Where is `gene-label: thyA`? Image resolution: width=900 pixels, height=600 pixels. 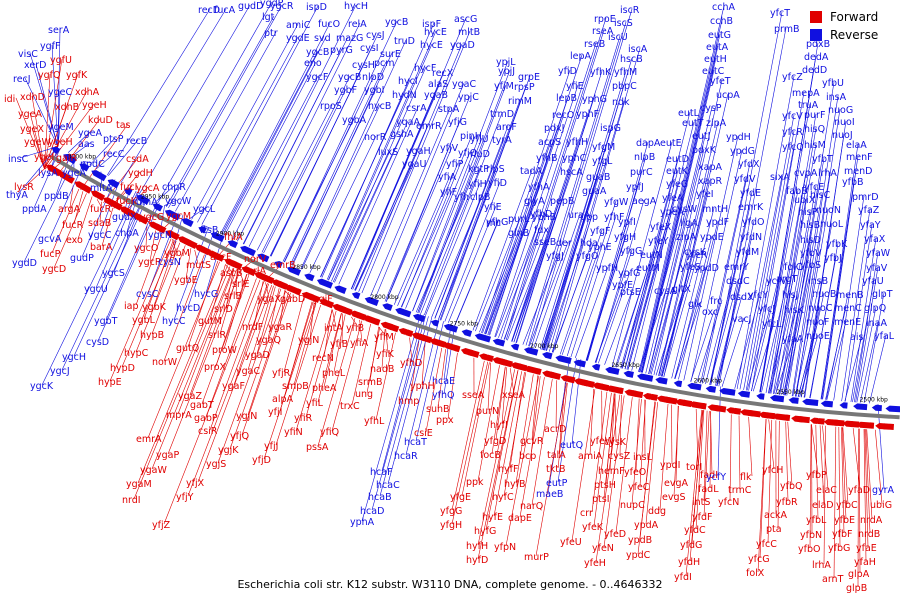
gene-label: thyA is located at coordinates (17, 195).